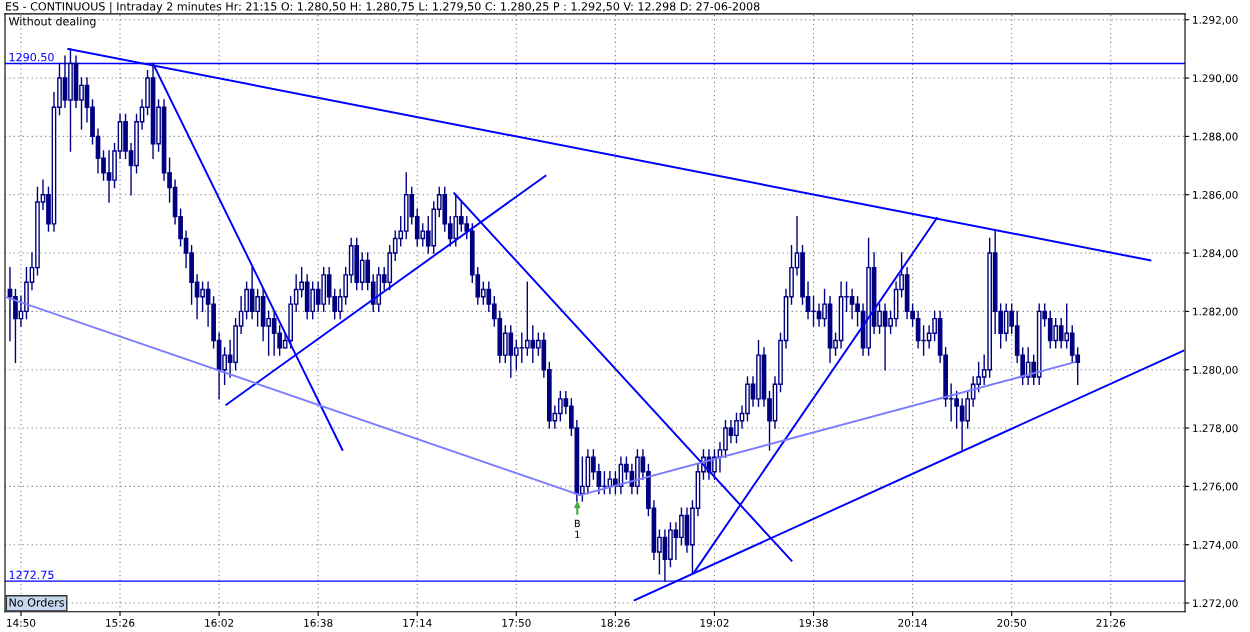 The width and height of the screenshot is (1250, 632). I want to click on annotation: No Orders, so click(36, 602).